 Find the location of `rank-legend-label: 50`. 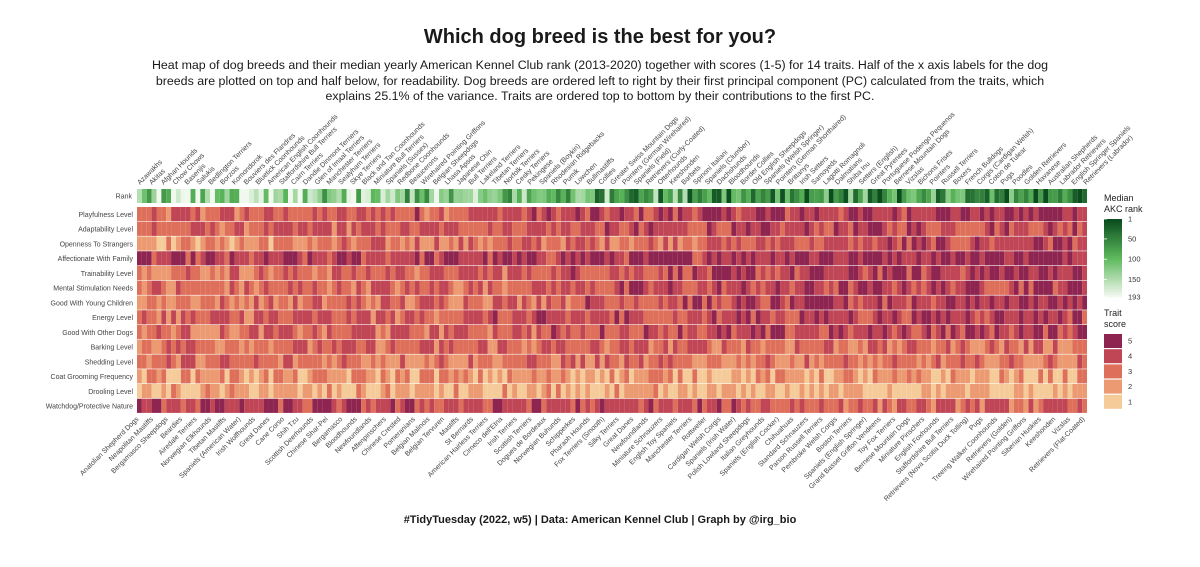

rank-legend-label: 50 is located at coordinates (1132, 238).